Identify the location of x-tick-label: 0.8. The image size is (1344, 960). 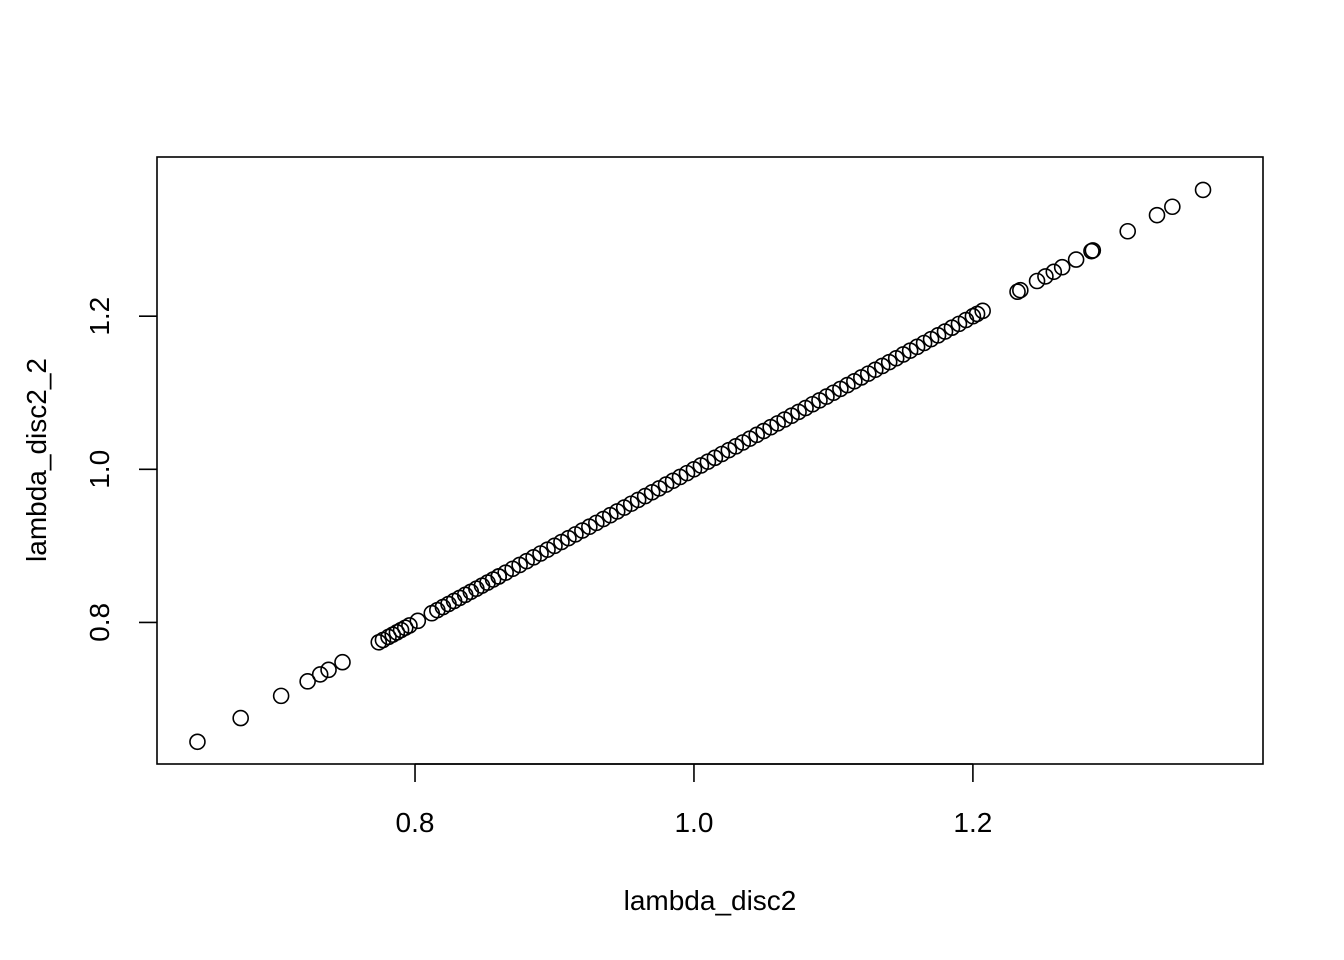
(415, 822).